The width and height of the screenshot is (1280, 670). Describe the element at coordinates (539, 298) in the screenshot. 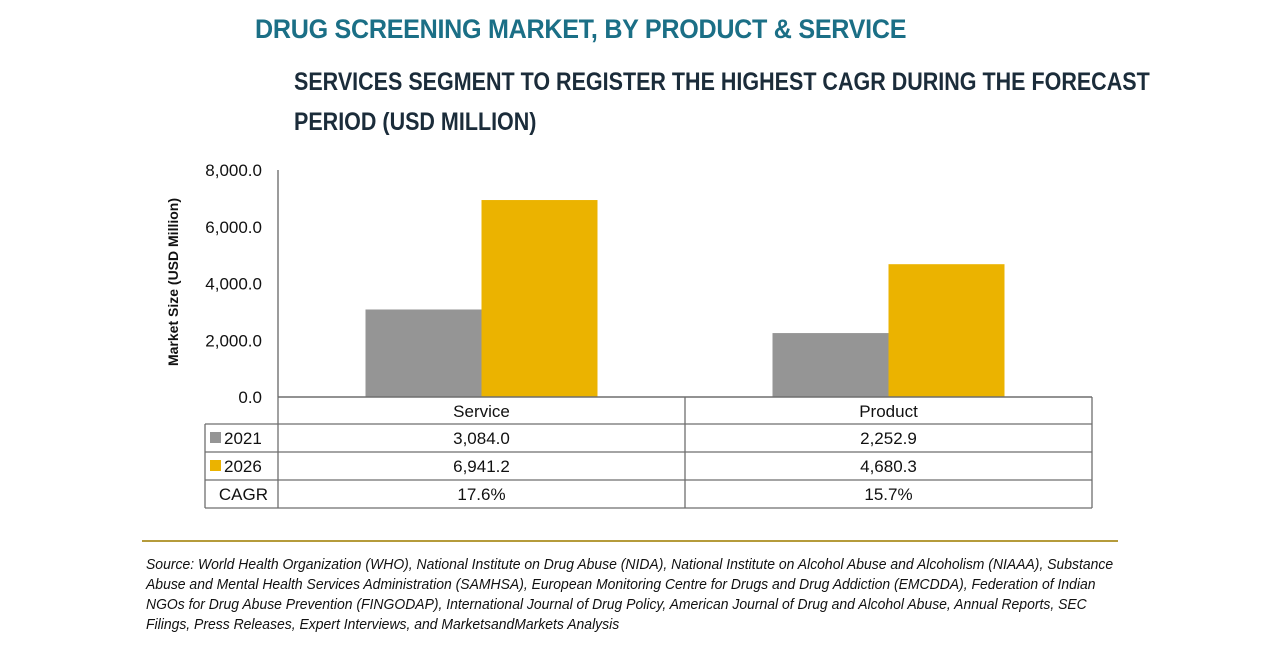

I see `bar-2026-service` at that location.